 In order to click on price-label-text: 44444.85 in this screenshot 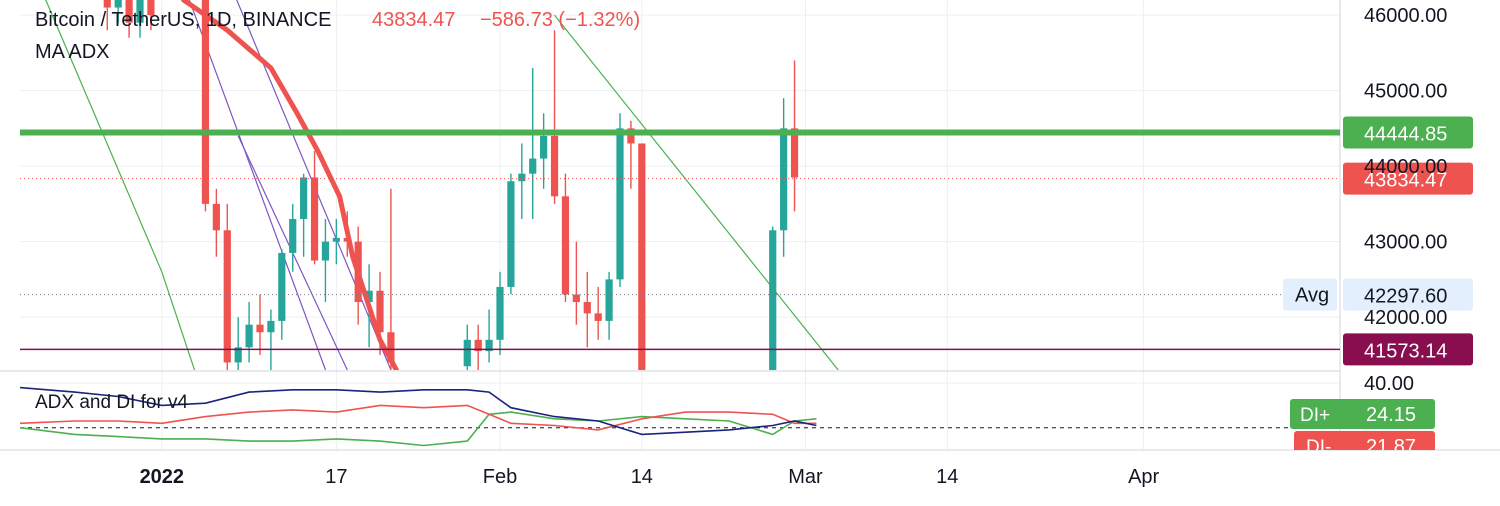, I will do `click(1405, 135)`.